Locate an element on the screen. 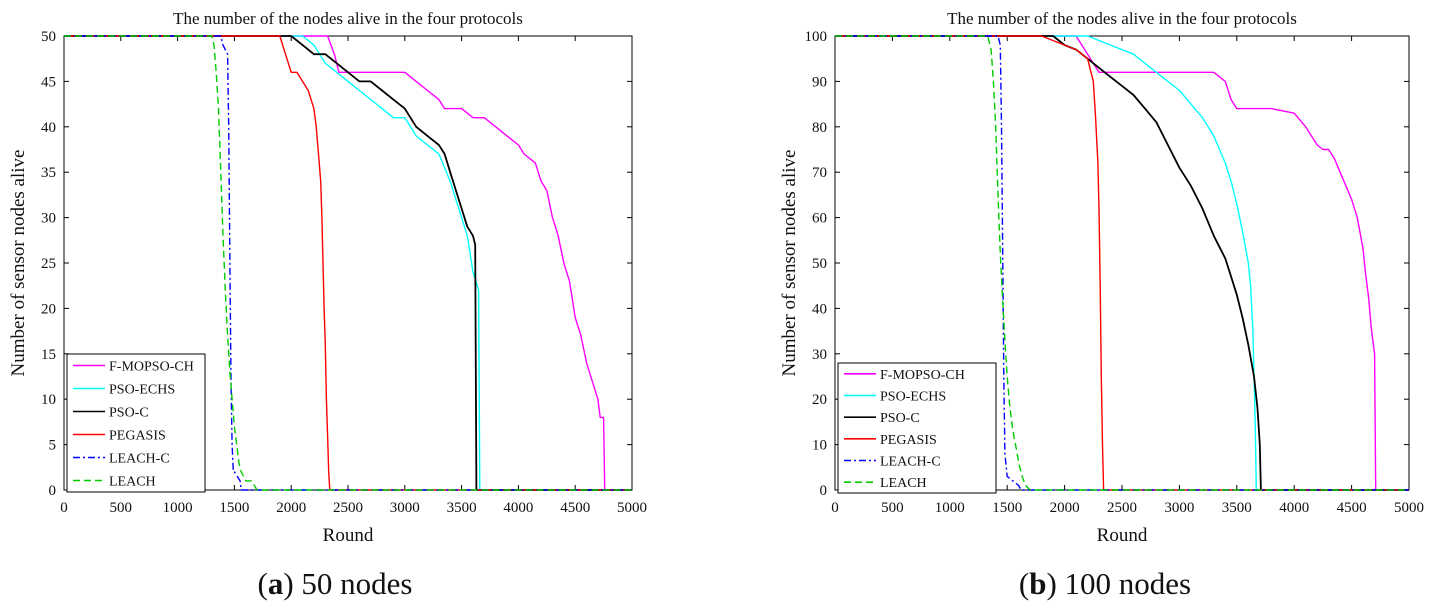  y-tick-label: 35 is located at coordinates (48, 173).